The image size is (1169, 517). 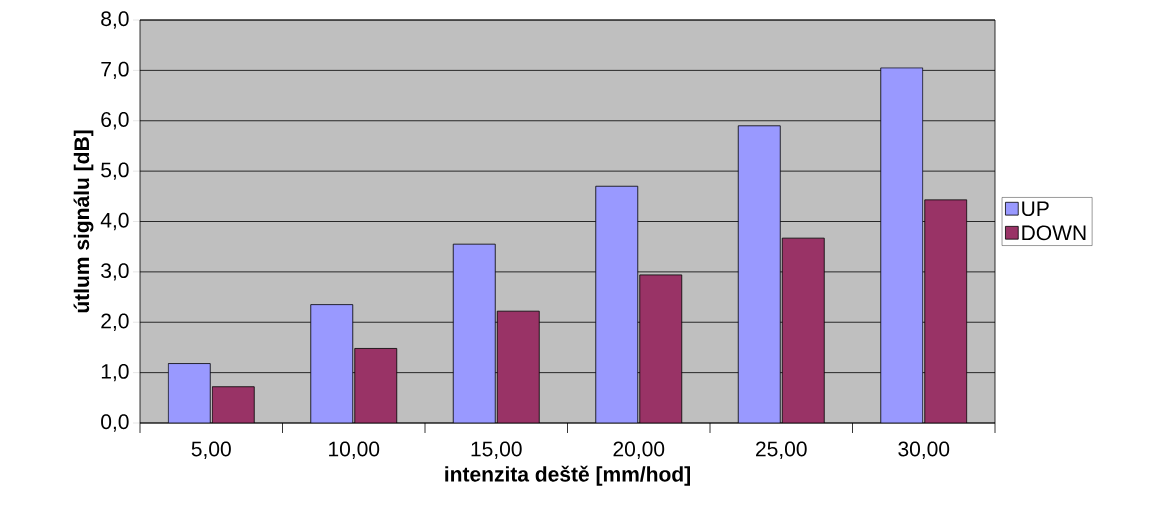 What do you see at coordinates (1035, 209) in the screenshot?
I see `legend-label: UP` at bounding box center [1035, 209].